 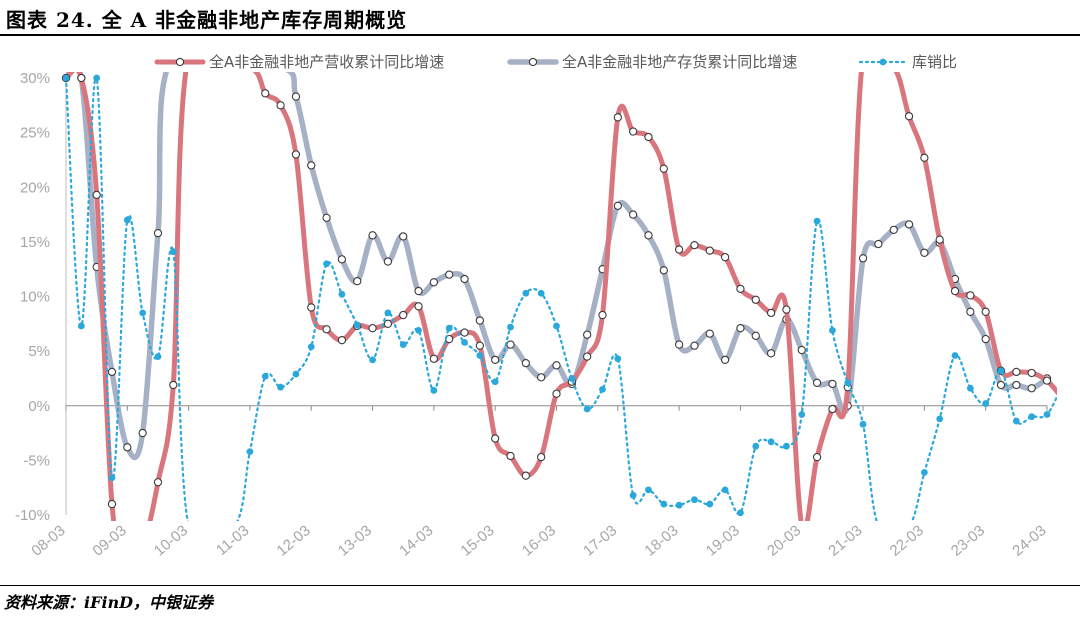 What do you see at coordinates (416, 541) in the screenshot?
I see `x-tick-label: 14-03` at bounding box center [416, 541].